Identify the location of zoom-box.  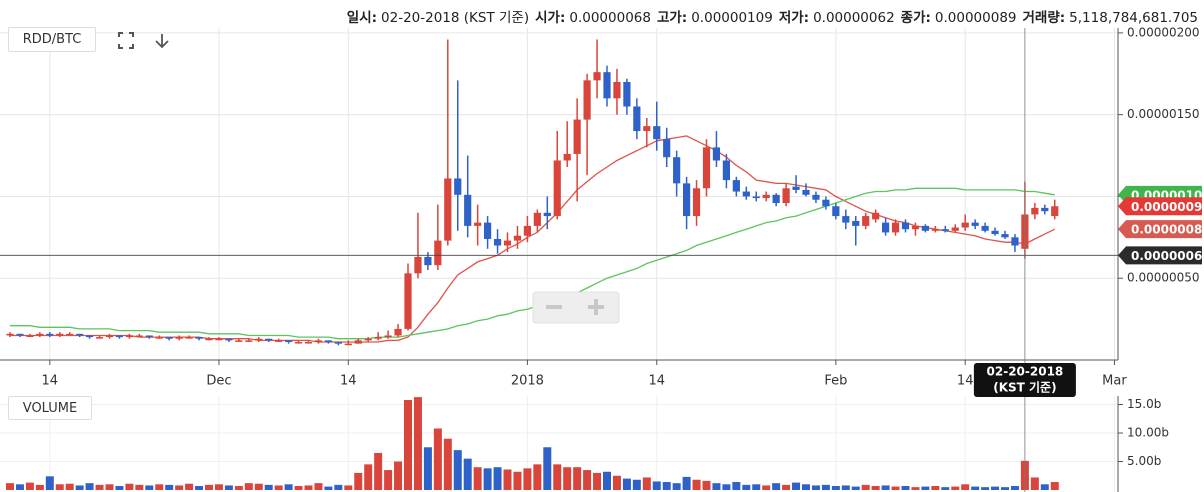
(576, 307).